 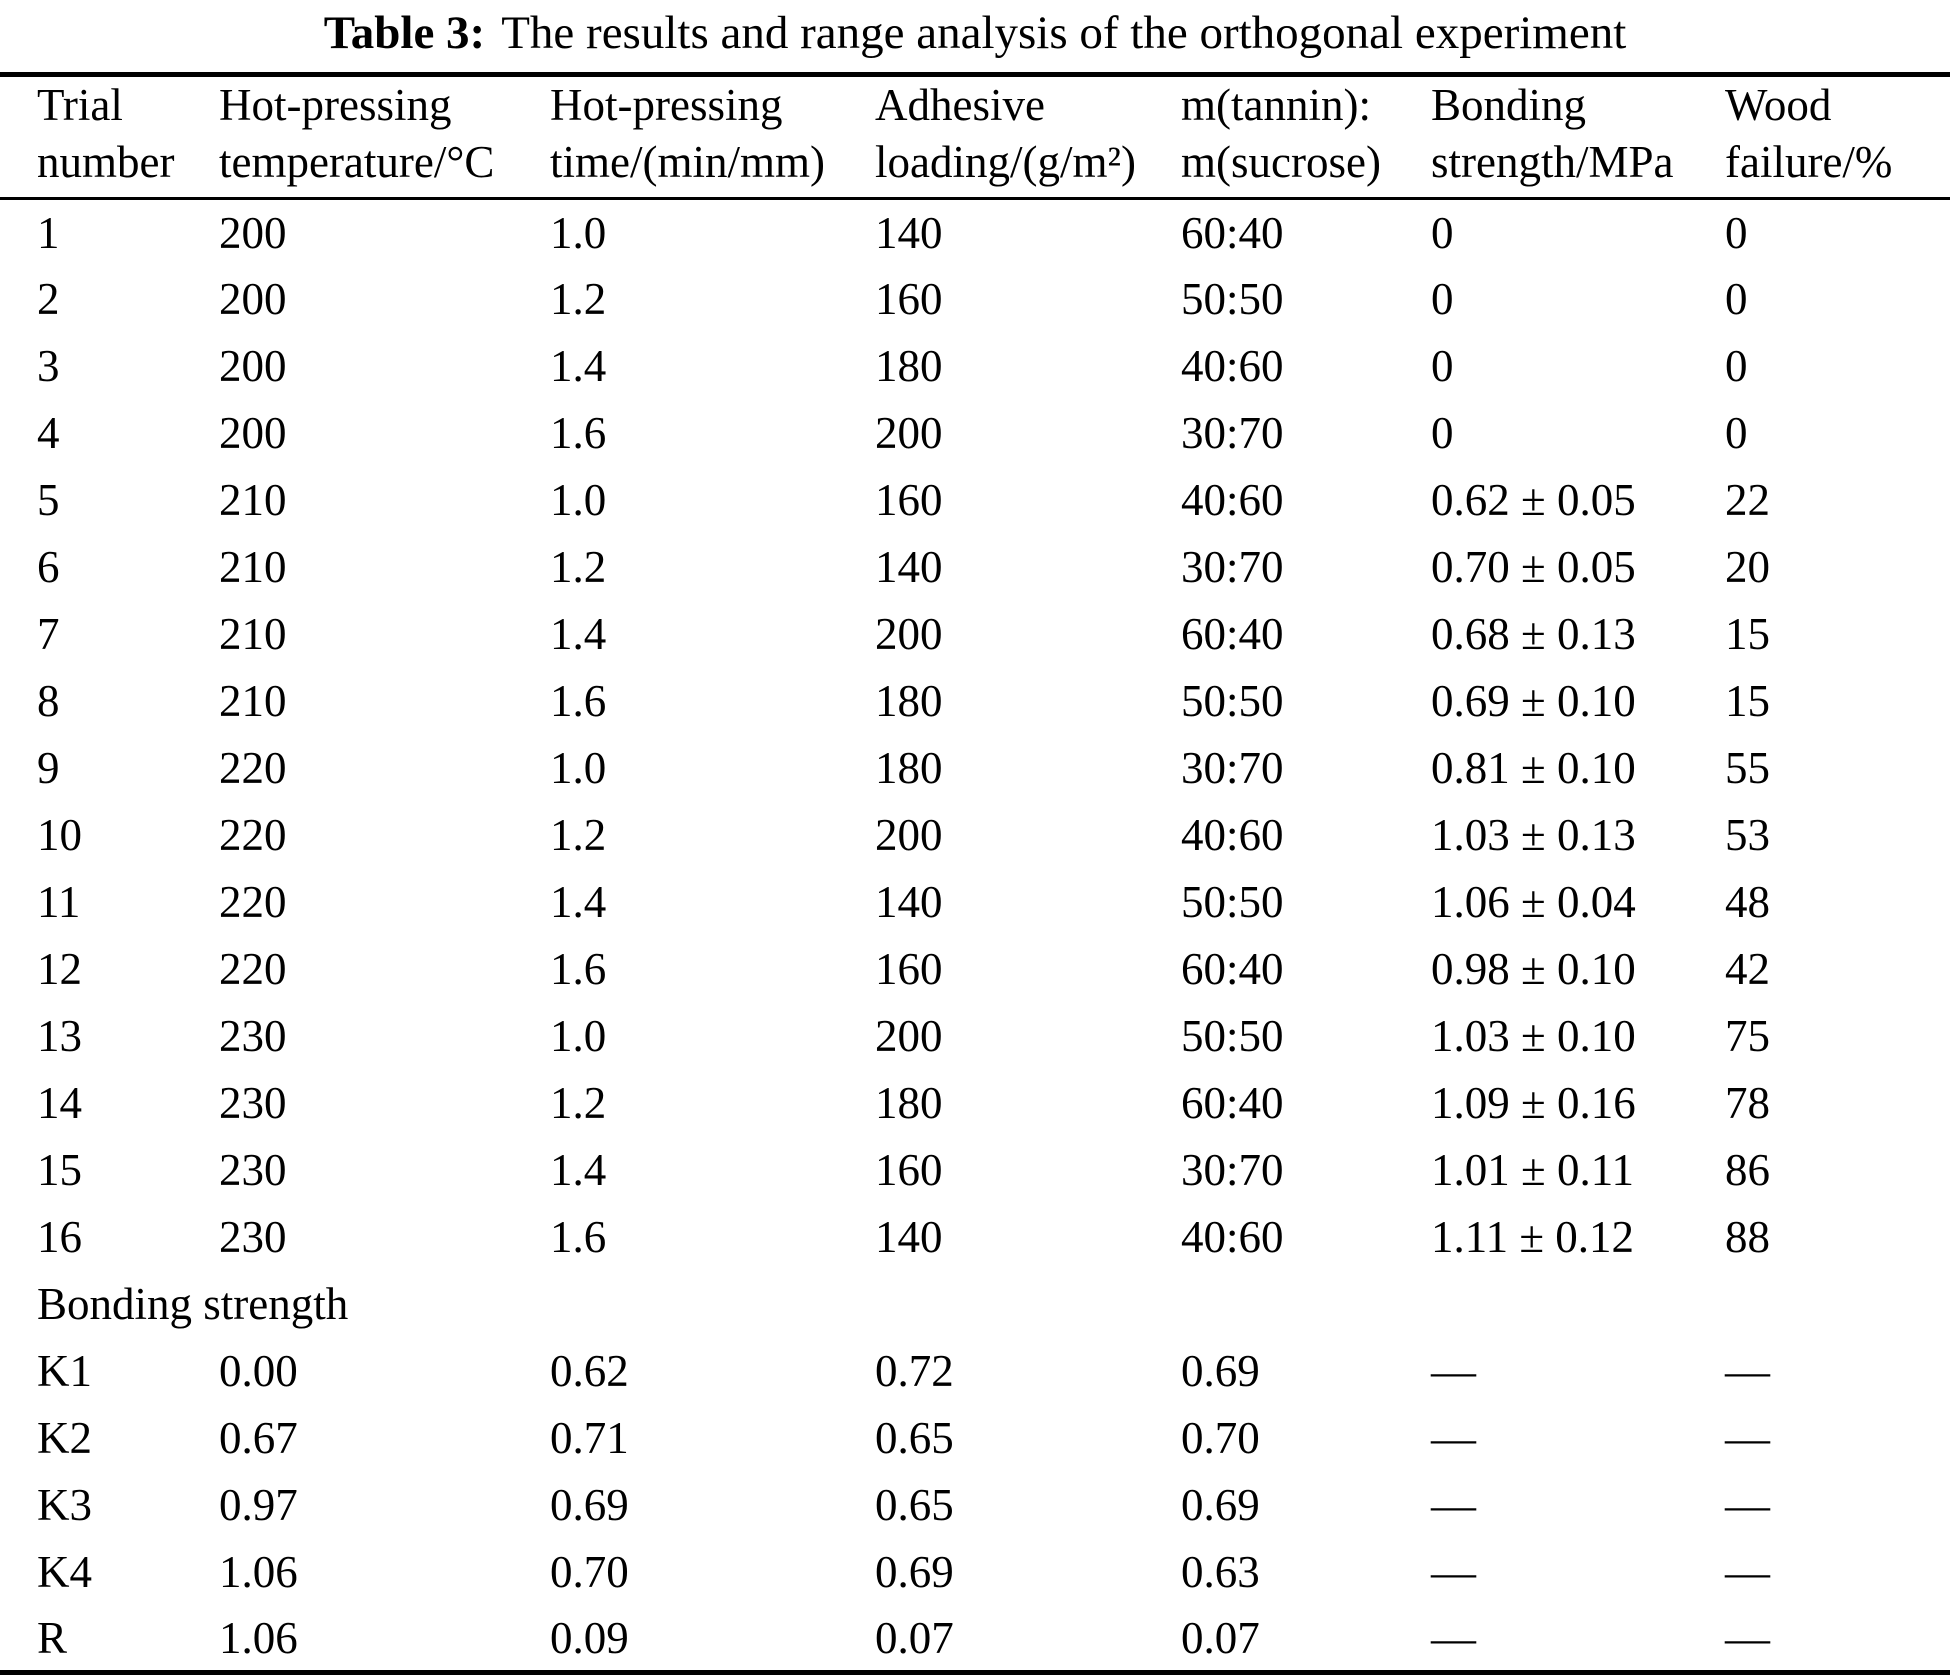 What do you see at coordinates (975, 1170) in the screenshot?
I see `table-row: 15 230 1.4 160 30:70 1.01 ± 0.11 86` at bounding box center [975, 1170].